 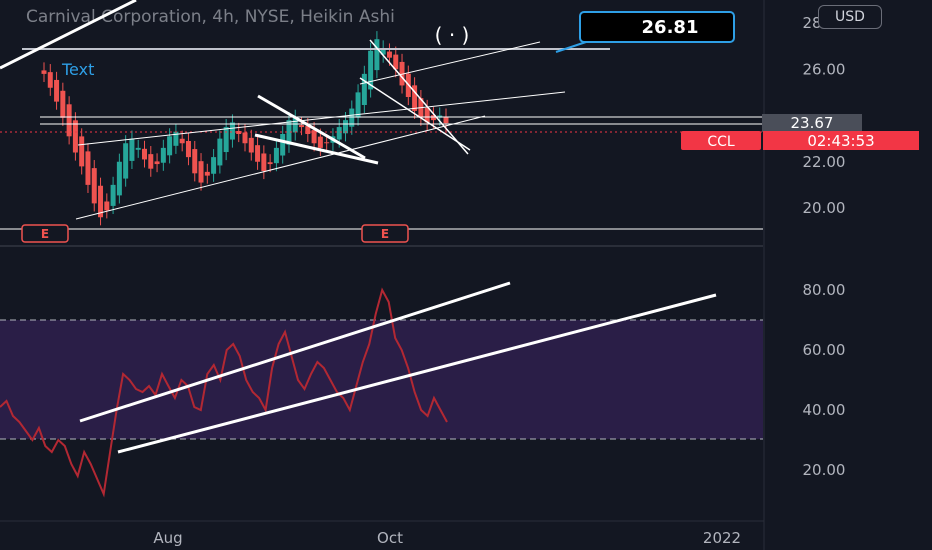 I want to click on rsi-axis: 80.00 60.00 40.00 20.00, so click(x=824, y=380).